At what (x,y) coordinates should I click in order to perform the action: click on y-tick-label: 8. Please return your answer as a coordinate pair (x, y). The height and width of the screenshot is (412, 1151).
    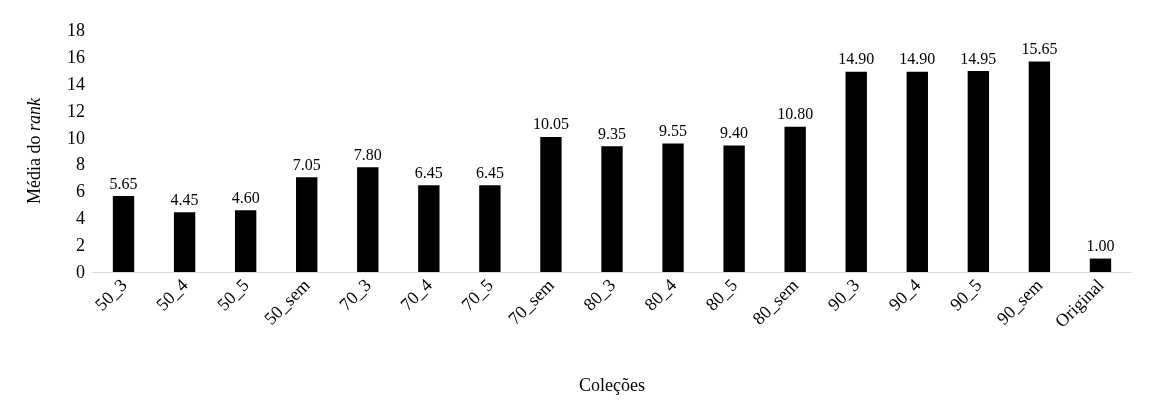
    Looking at the image, I should click on (80, 164).